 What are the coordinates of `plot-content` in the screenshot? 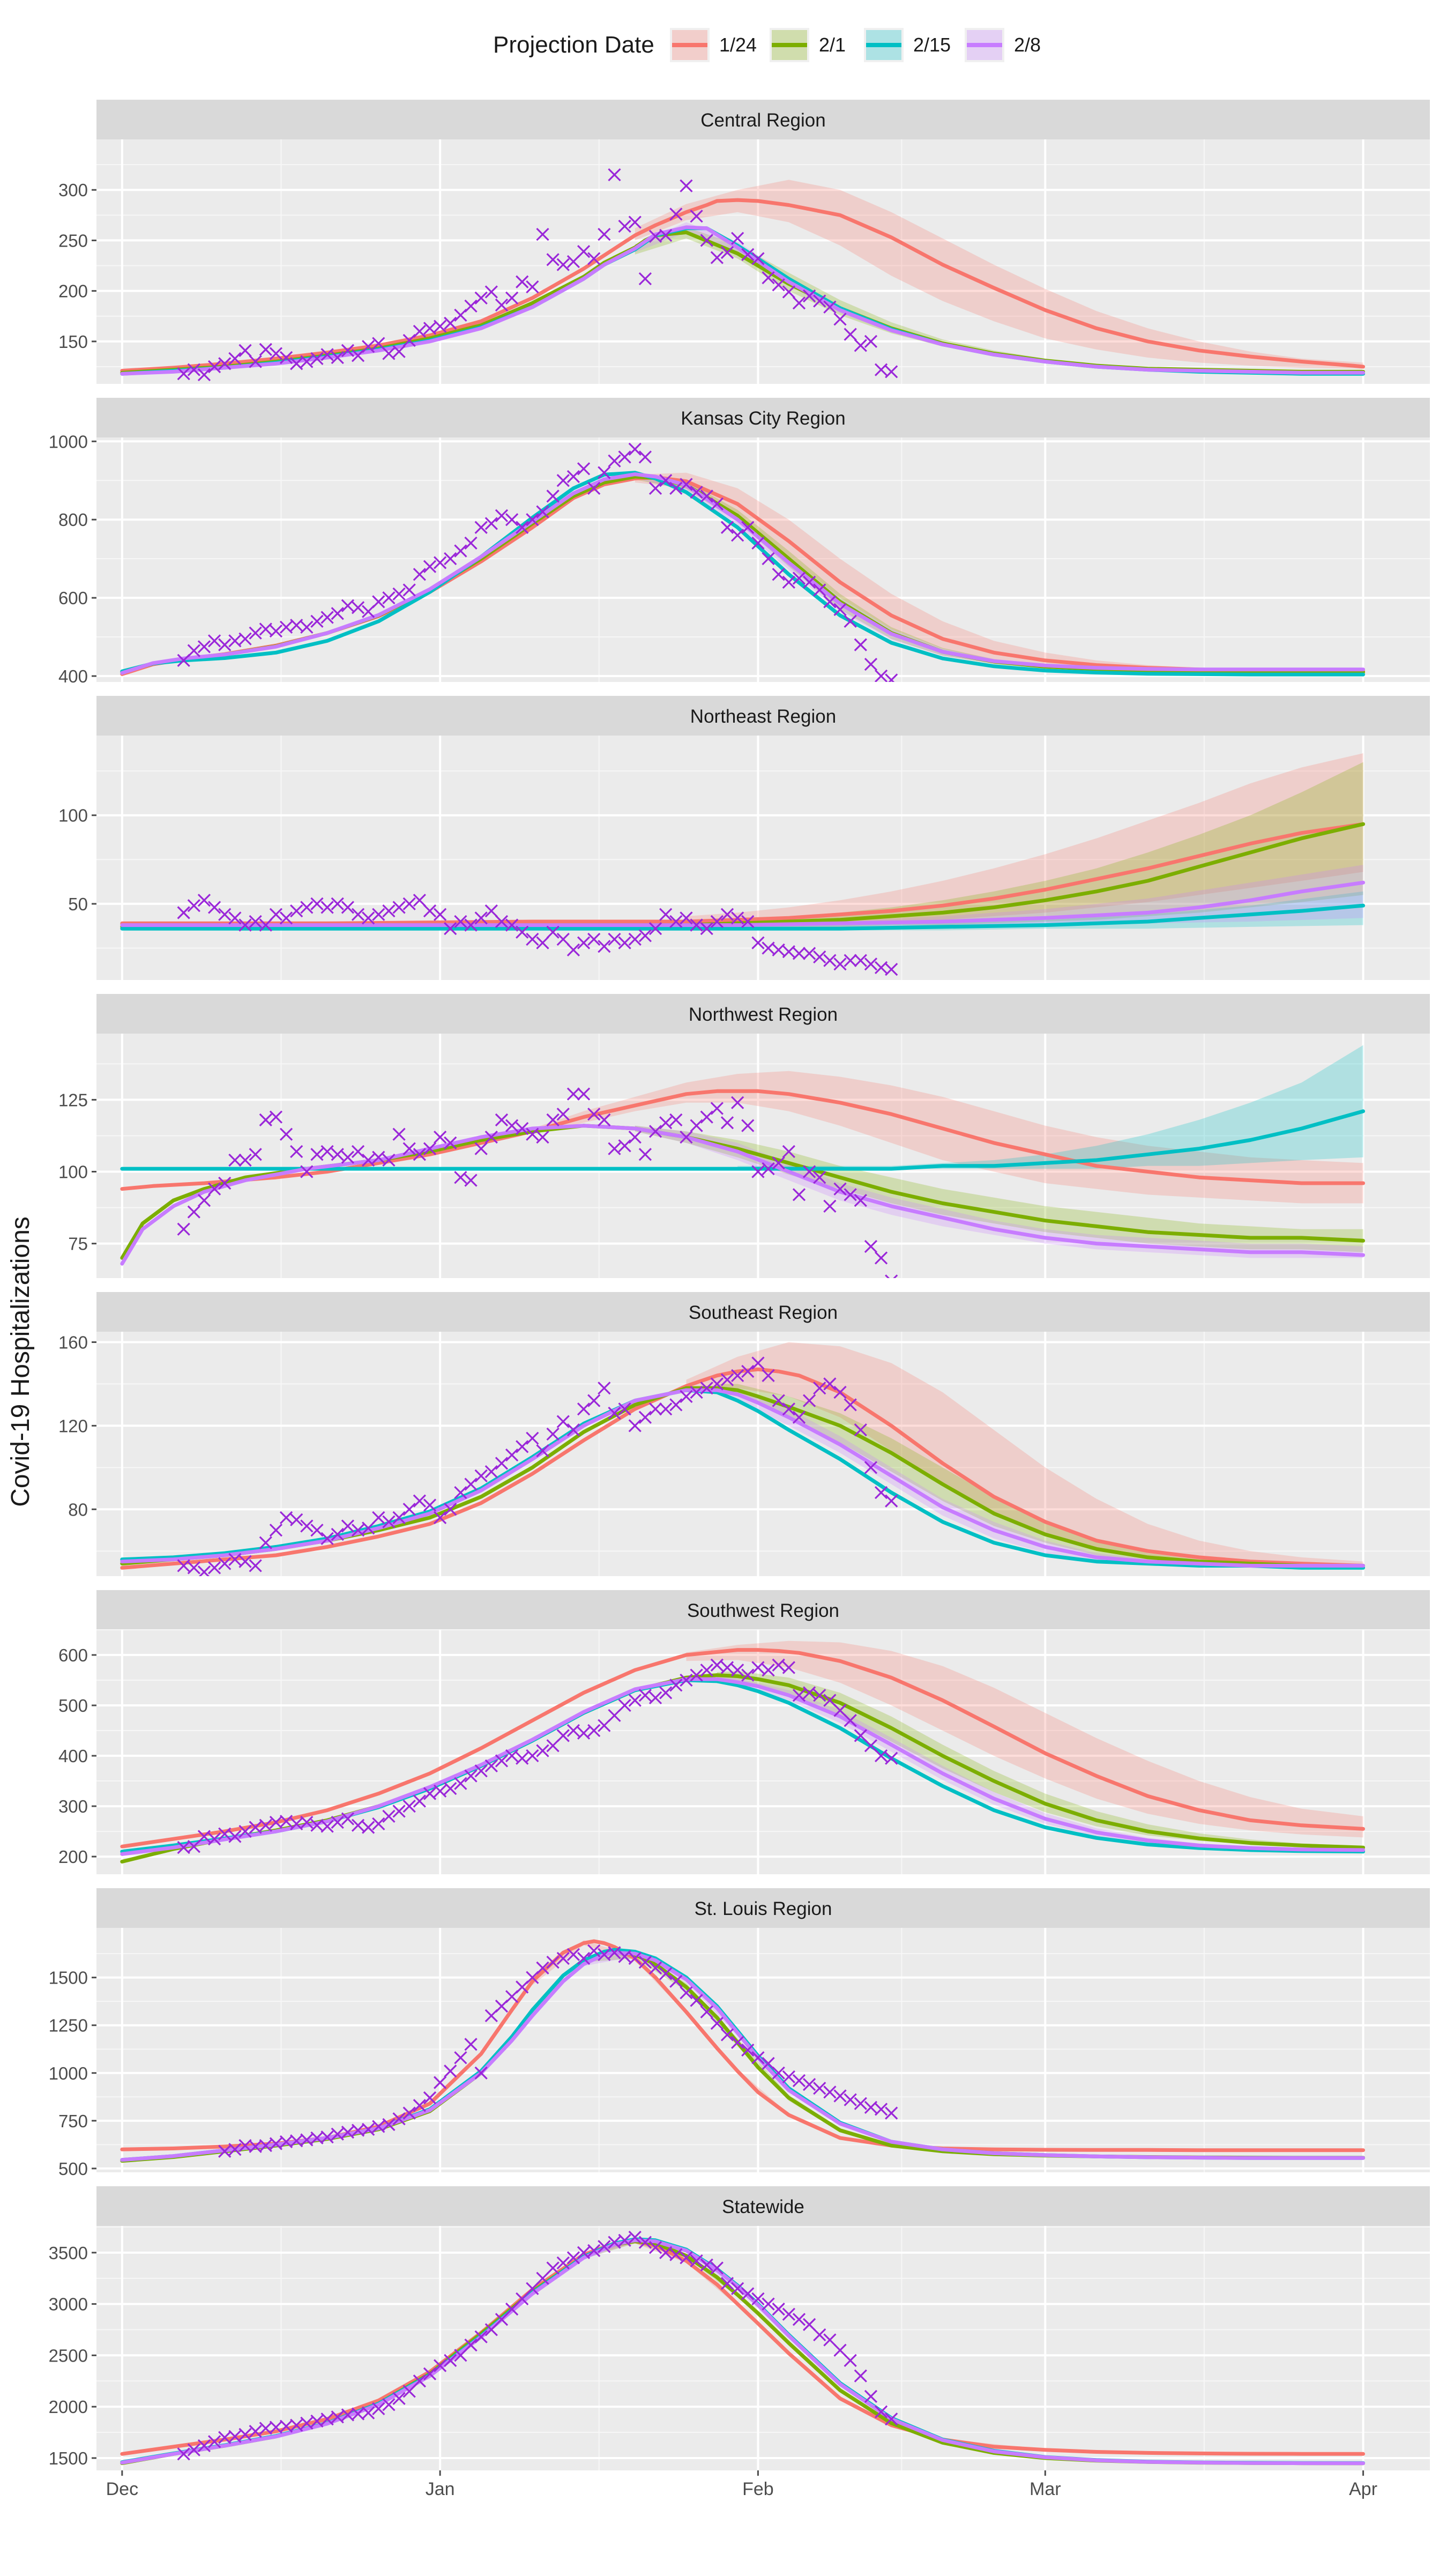 It's located at (743, 1752).